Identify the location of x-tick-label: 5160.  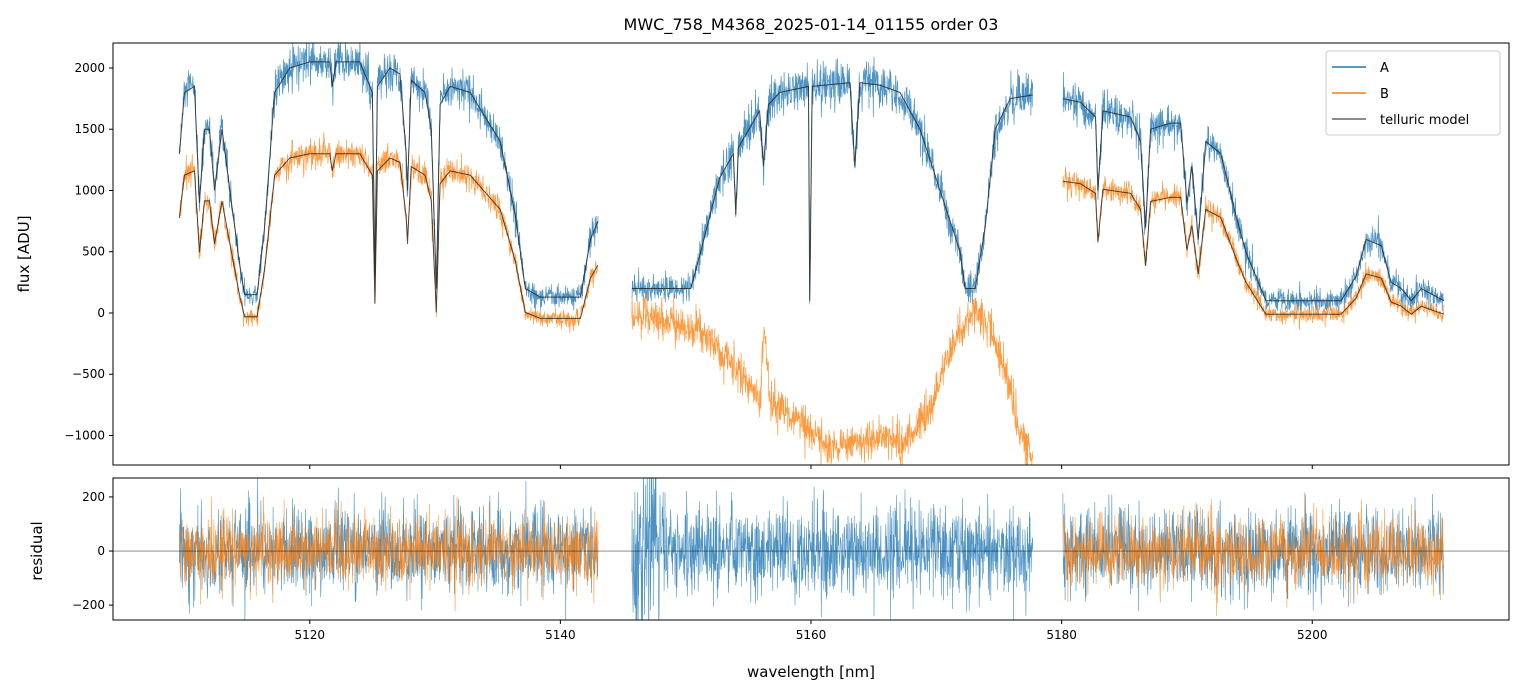
(811, 635).